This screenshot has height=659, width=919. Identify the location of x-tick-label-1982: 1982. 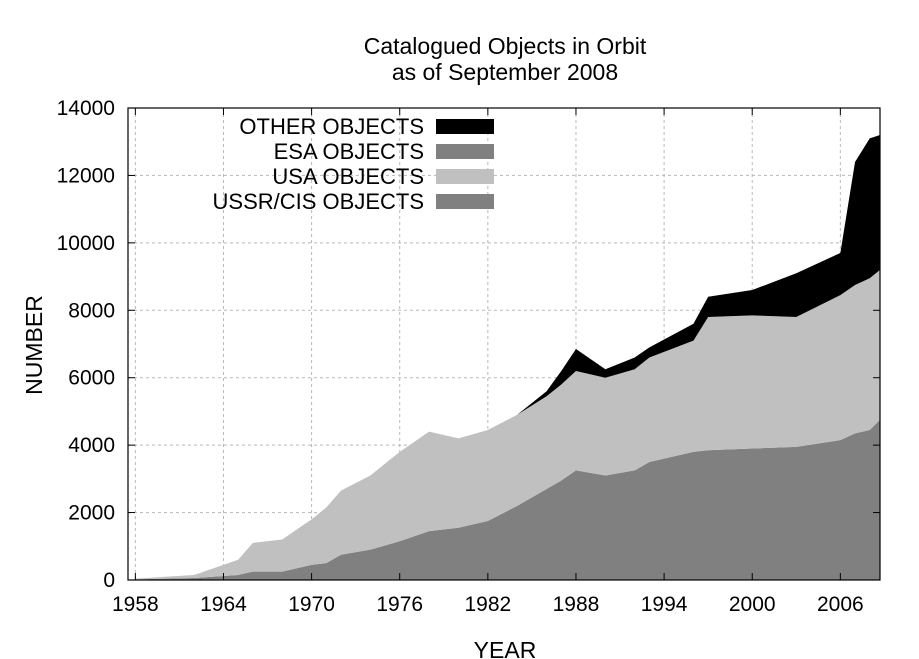
(487, 604).